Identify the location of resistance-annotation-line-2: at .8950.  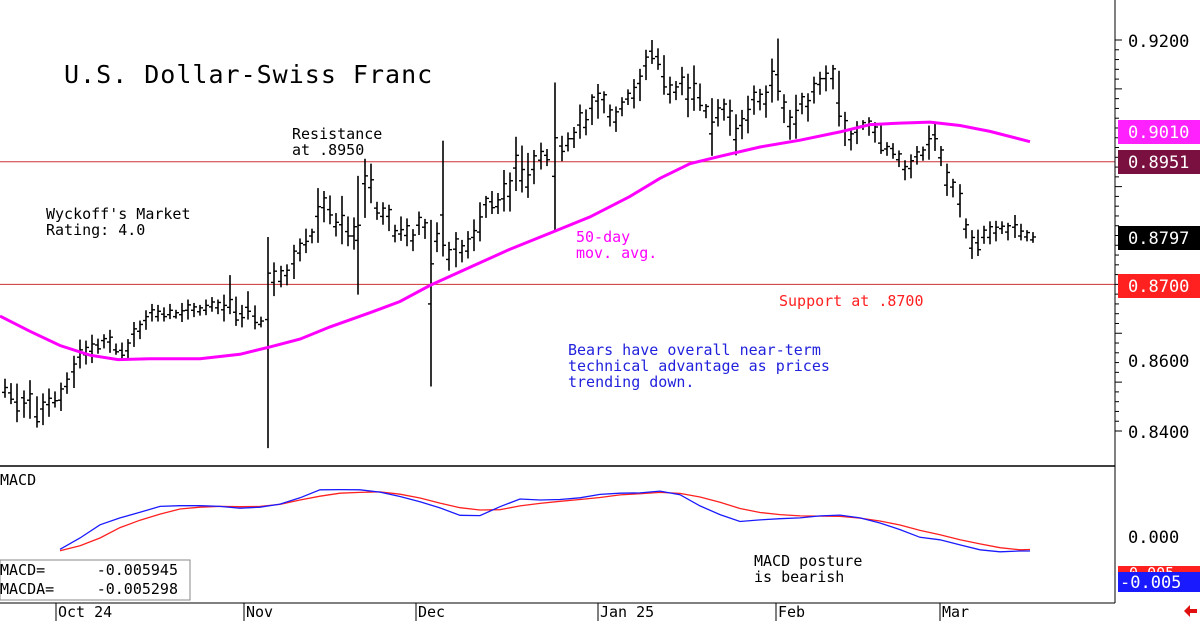
(328, 150).